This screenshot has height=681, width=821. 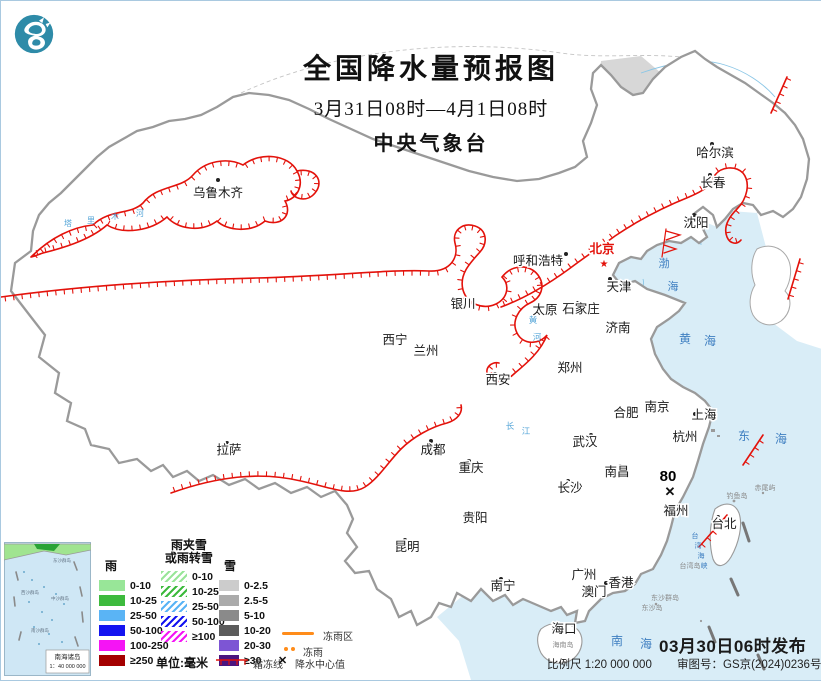 What do you see at coordinates (626, 412) in the screenshot?
I see `city-label: 合肥` at bounding box center [626, 412].